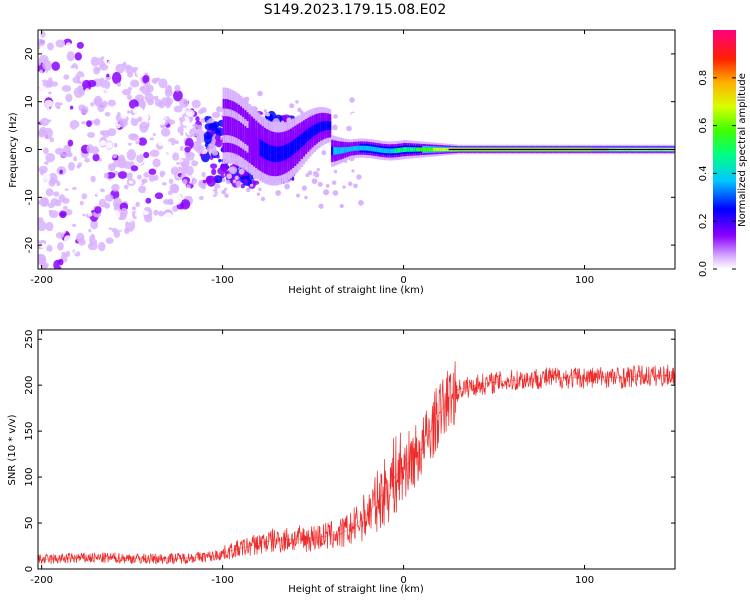  I want to click on colorbar-tick-label: 0.0, so click(703, 269).